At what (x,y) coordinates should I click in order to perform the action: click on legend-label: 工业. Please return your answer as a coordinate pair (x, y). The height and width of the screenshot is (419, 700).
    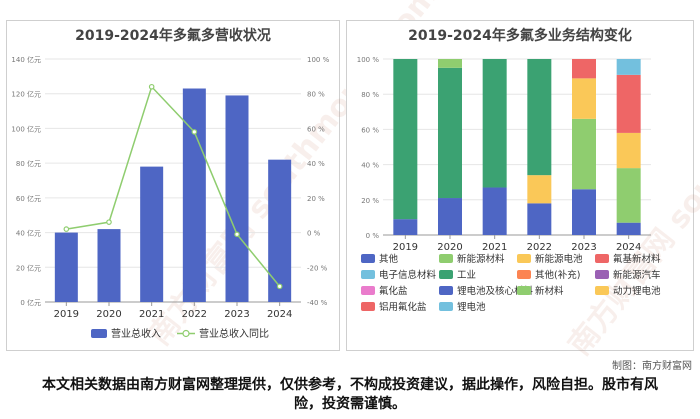
    Looking at the image, I should click on (466, 275).